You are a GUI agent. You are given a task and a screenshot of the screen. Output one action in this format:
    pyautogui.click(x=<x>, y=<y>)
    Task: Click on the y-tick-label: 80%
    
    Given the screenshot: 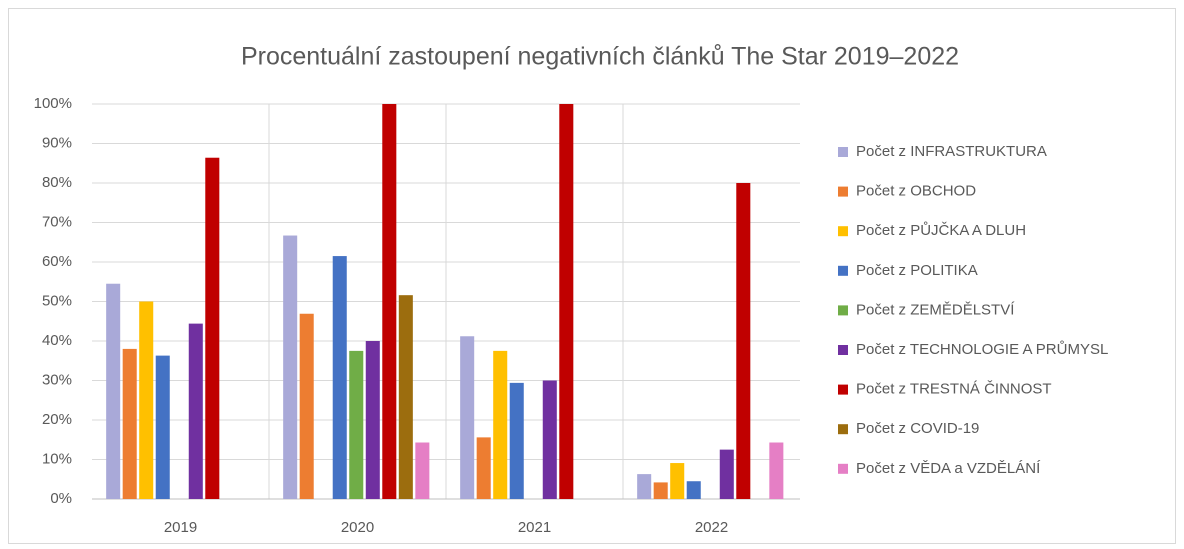 What is the action you would take?
    pyautogui.click(x=57, y=182)
    